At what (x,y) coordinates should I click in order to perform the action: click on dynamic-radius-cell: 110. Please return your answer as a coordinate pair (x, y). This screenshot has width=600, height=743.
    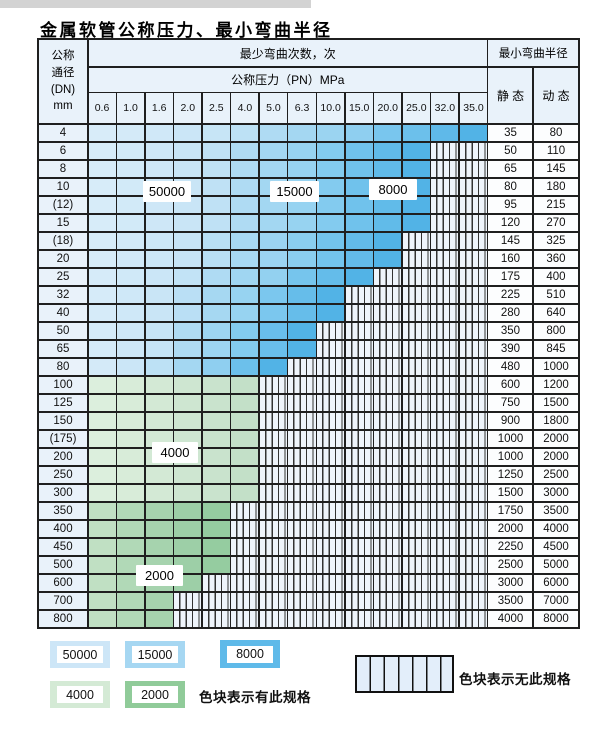
    Looking at the image, I should click on (555, 150).